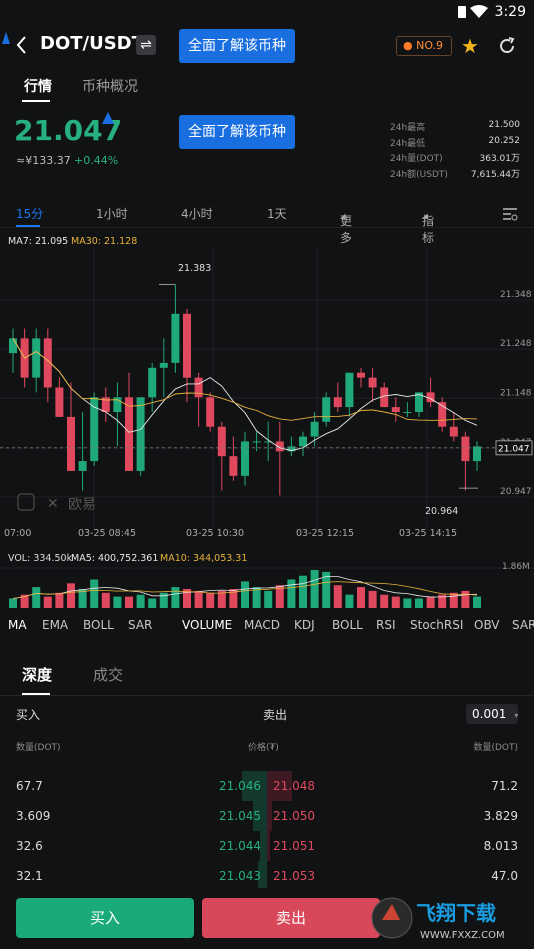 The width and height of the screenshot is (534, 949). Describe the element at coordinates (291, 918) in the screenshot. I see `sell-button: 卖出` at that location.